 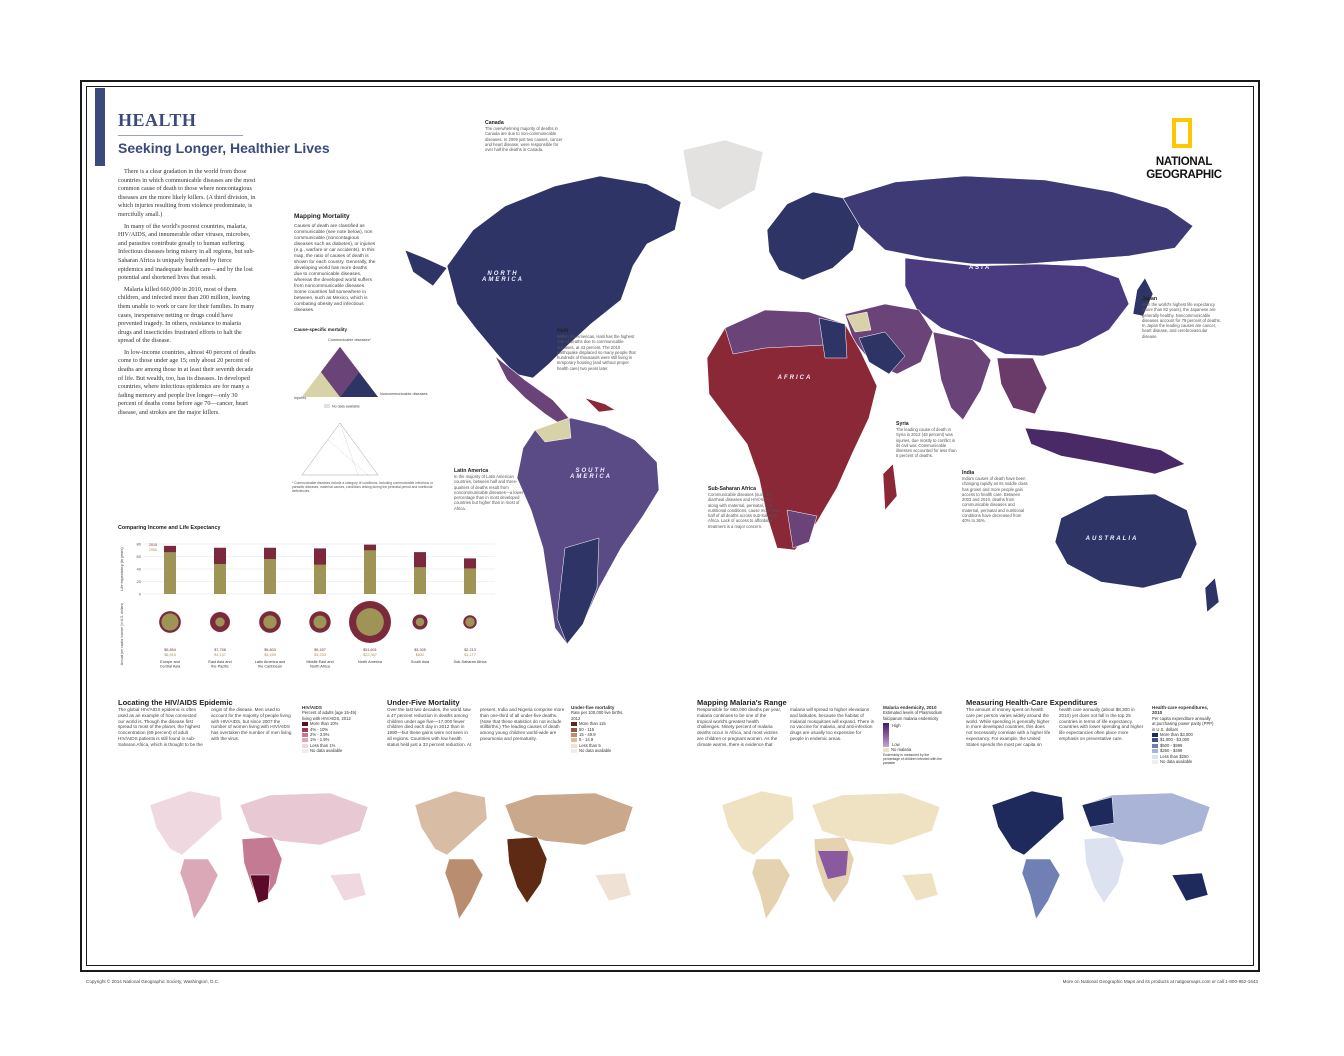 I want to click on yellow-border-icon, so click(x=1182, y=133).